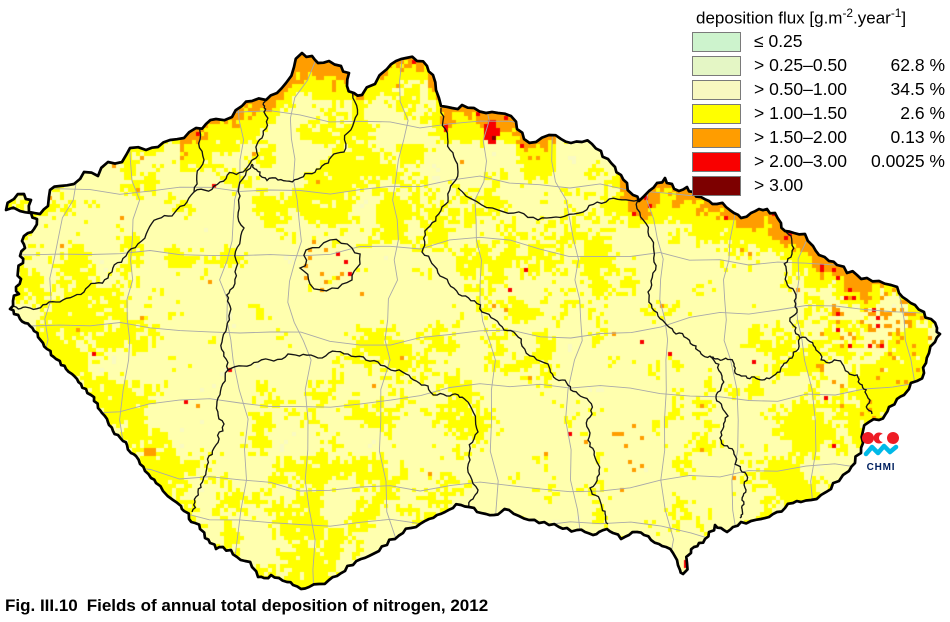  What do you see at coordinates (872, 18) in the screenshot?
I see `legend-title-mid: .year` at bounding box center [872, 18].